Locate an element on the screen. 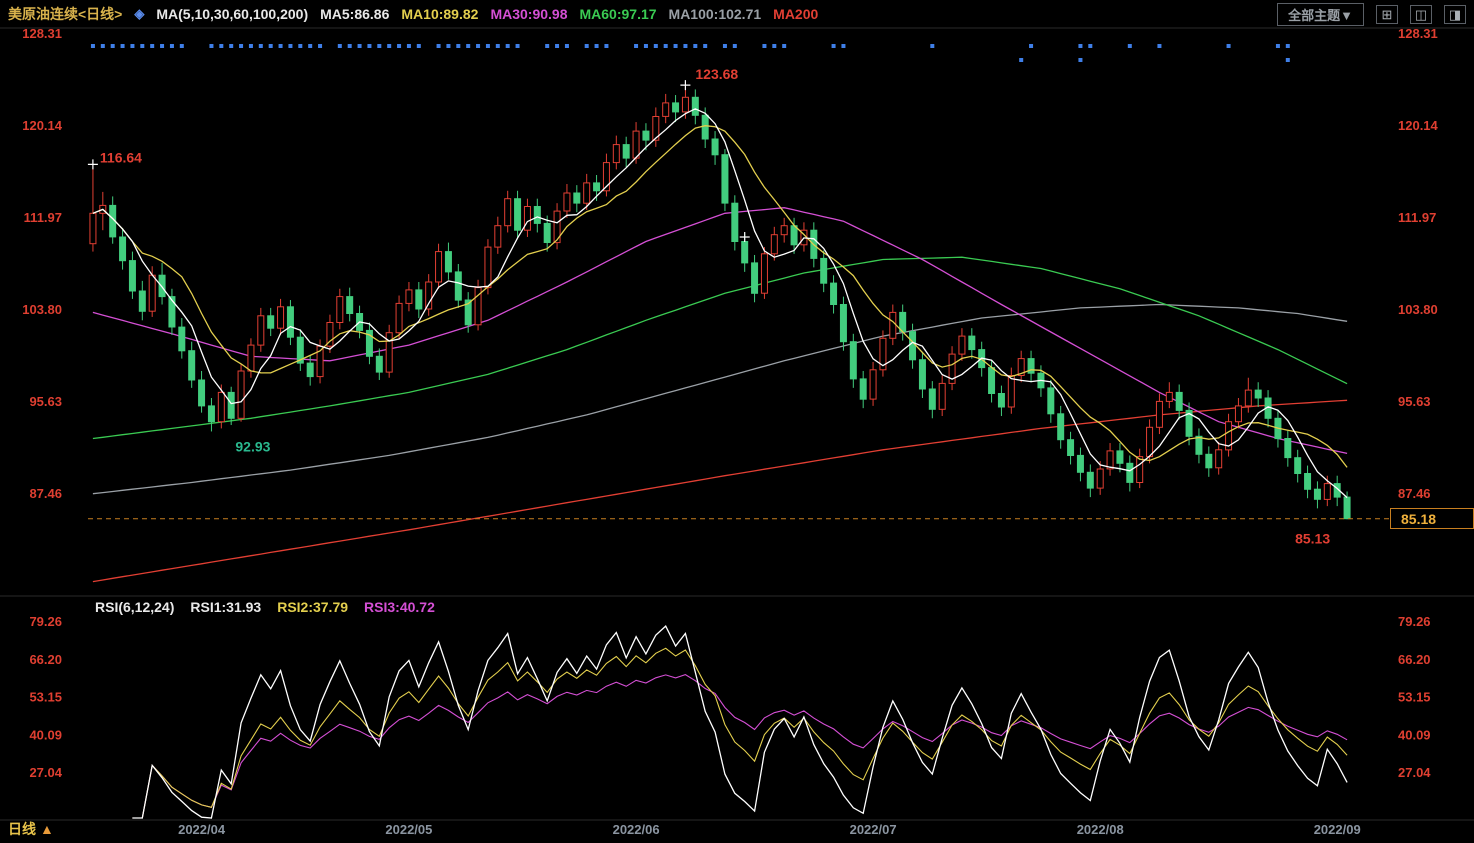 This screenshot has height=843, width=1474. price-annotation: 123.68 is located at coordinates (716, 74).